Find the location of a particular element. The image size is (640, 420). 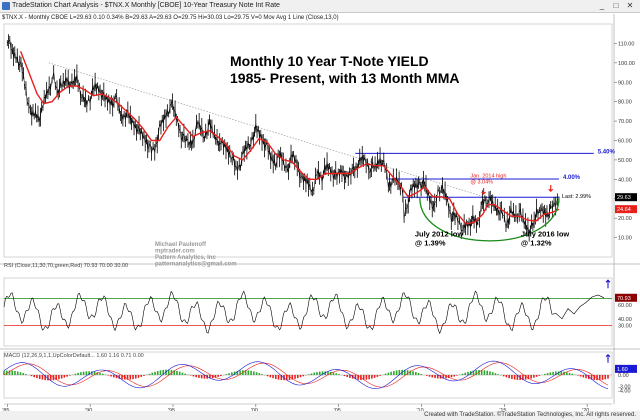

chart-title: Monthly 10 Year T-Note YIELD is located at coordinates (329, 61).